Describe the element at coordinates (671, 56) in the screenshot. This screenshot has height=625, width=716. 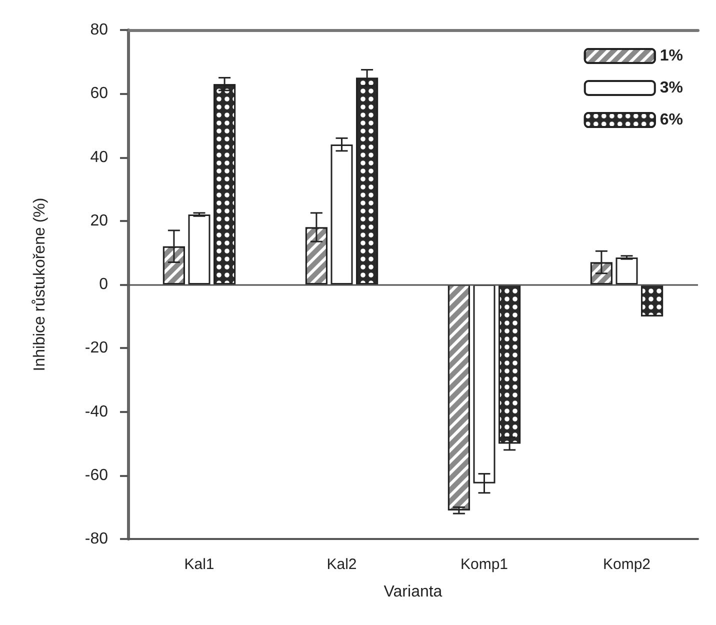
I see `legend-label: 1%` at that location.